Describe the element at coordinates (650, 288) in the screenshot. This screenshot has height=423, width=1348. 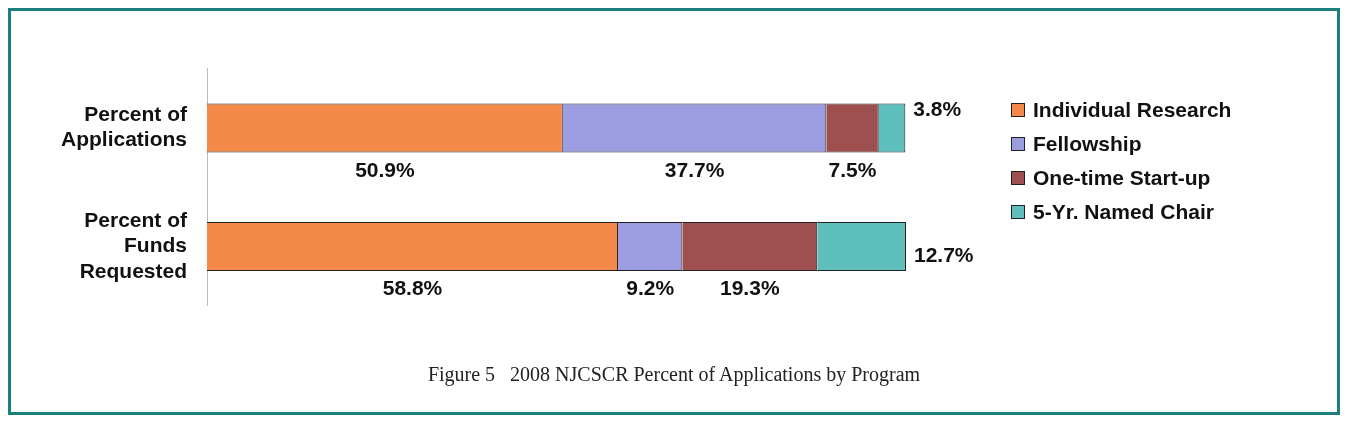
I see `data-label: 9.2%` at that location.